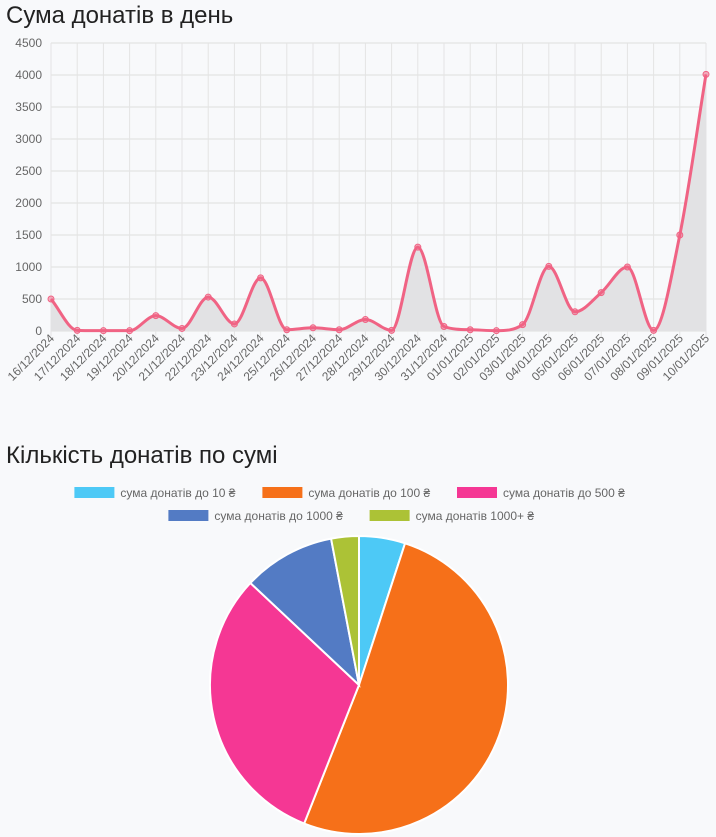 The height and width of the screenshot is (837, 716). Describe the element at coordinates (369, 493) in the screenshot. I see `legend-label: сума донатів до 100 ₴` at that location.